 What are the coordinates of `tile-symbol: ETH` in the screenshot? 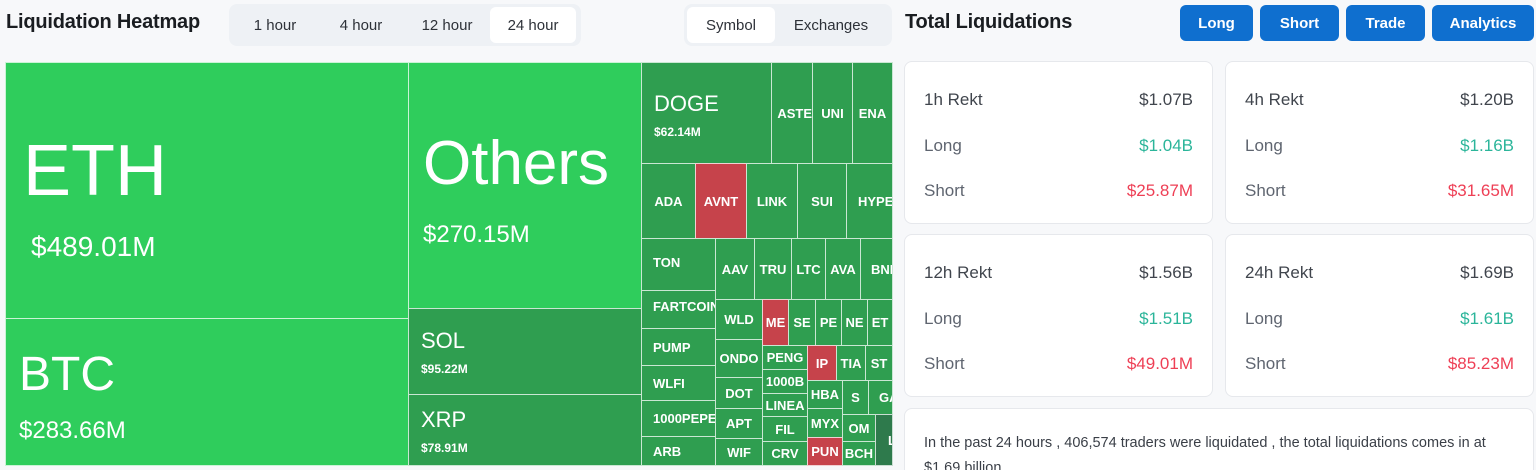 It's located at (95, 171).